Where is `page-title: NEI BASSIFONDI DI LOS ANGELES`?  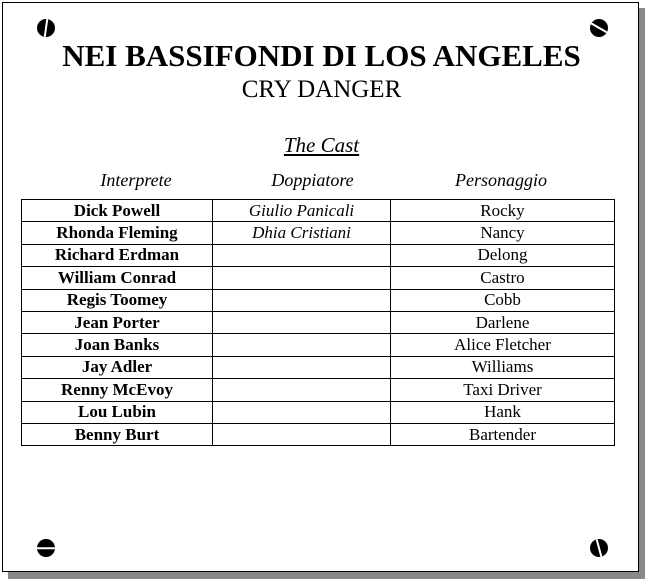 page-title: NEI BASSIFONDI DI LOS ANGELES is located at coordinates (321, 55).